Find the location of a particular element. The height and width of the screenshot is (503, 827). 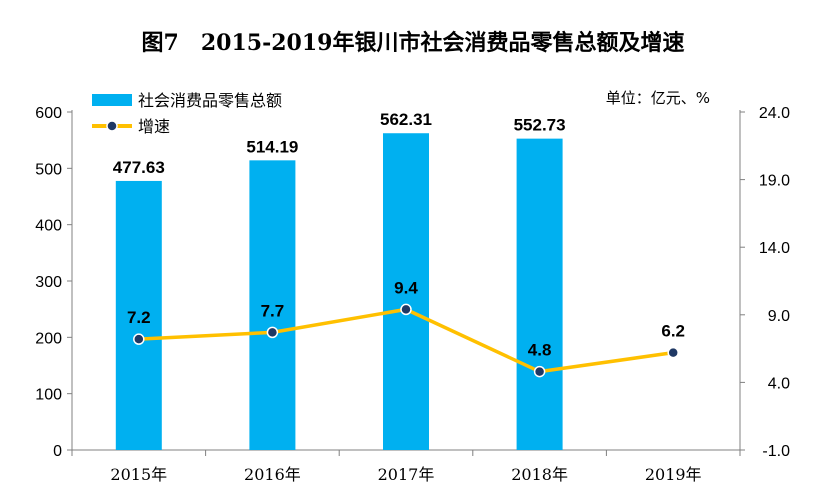

unit-note: 单位：亿元、% is located at coordinates (658, 98).